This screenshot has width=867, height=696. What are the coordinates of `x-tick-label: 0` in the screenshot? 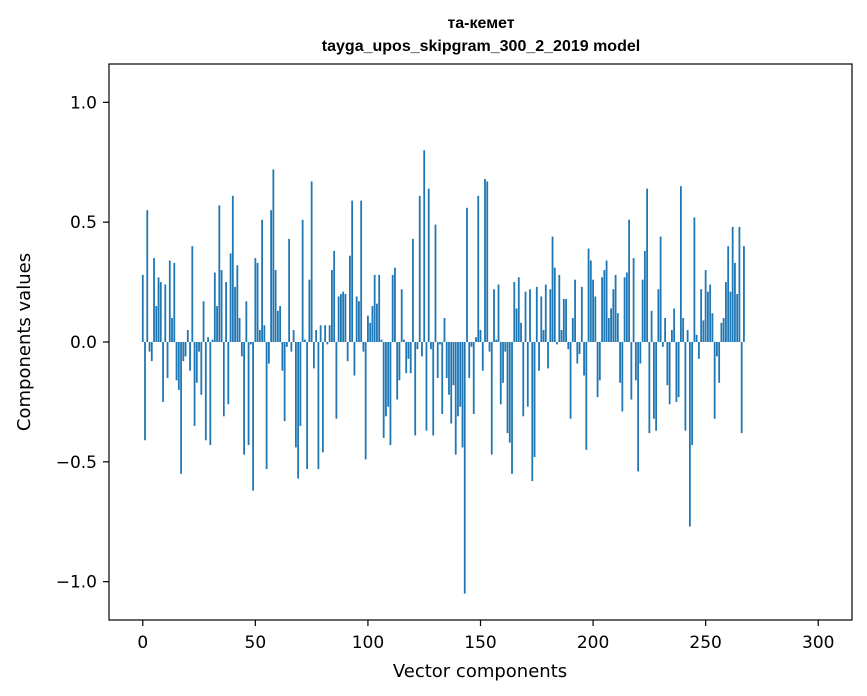 It's located at (142, 643).